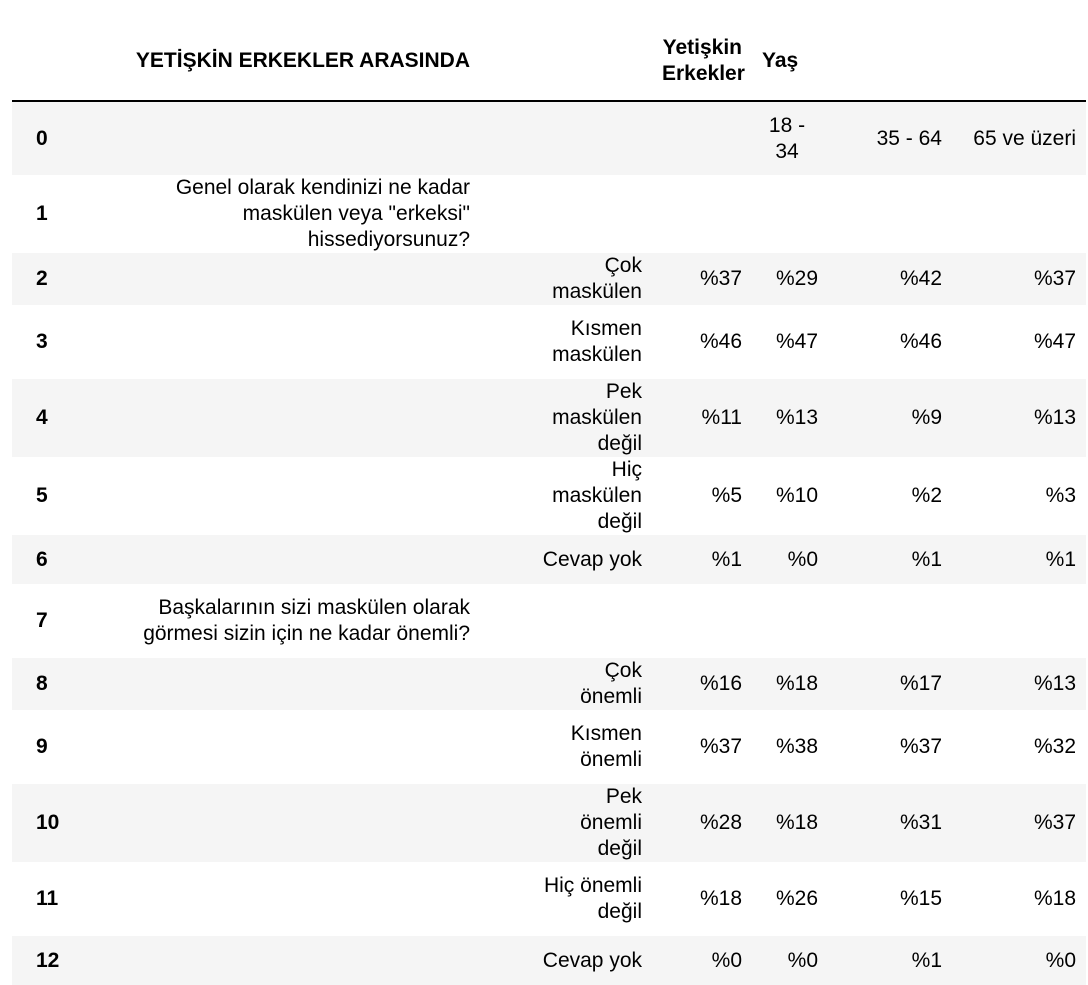 The height and width of the screenshot is (985, 1088). Describe the element at coordinates (1060, 960) in the screenshot. I see `age-65-plus-cell: %0` at that location.